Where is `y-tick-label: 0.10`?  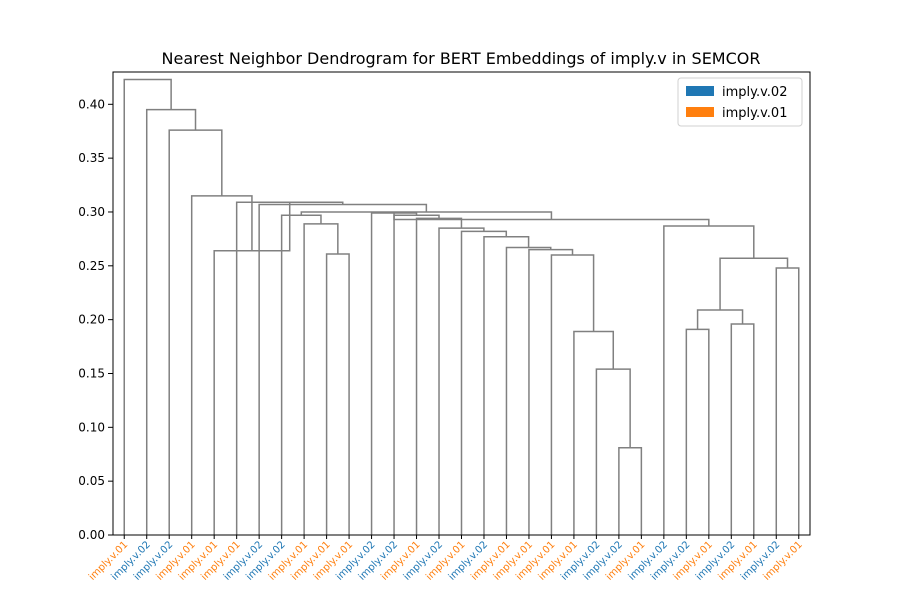
y-tick-label: 0.10 is located at coordinates (91, 427).